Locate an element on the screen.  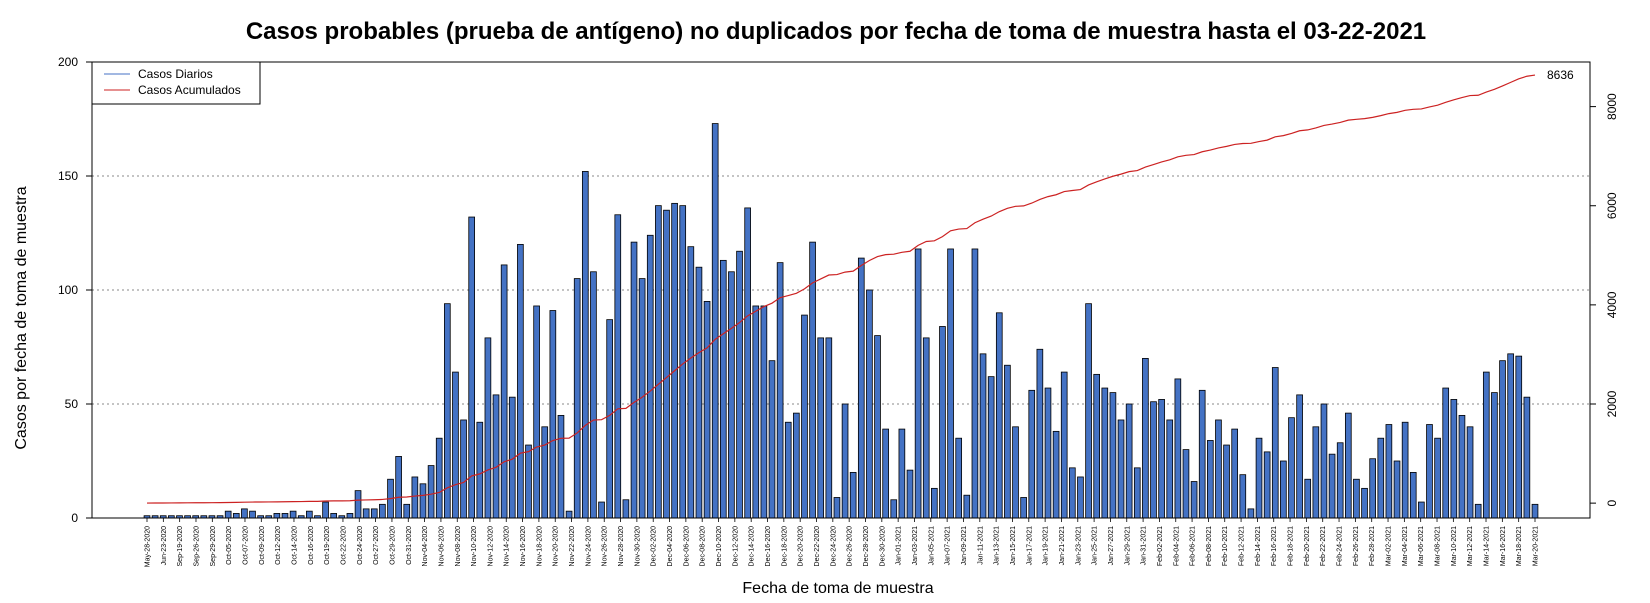
x-tick-label: Dec-12-2020 is located at coordinates (735, 546).